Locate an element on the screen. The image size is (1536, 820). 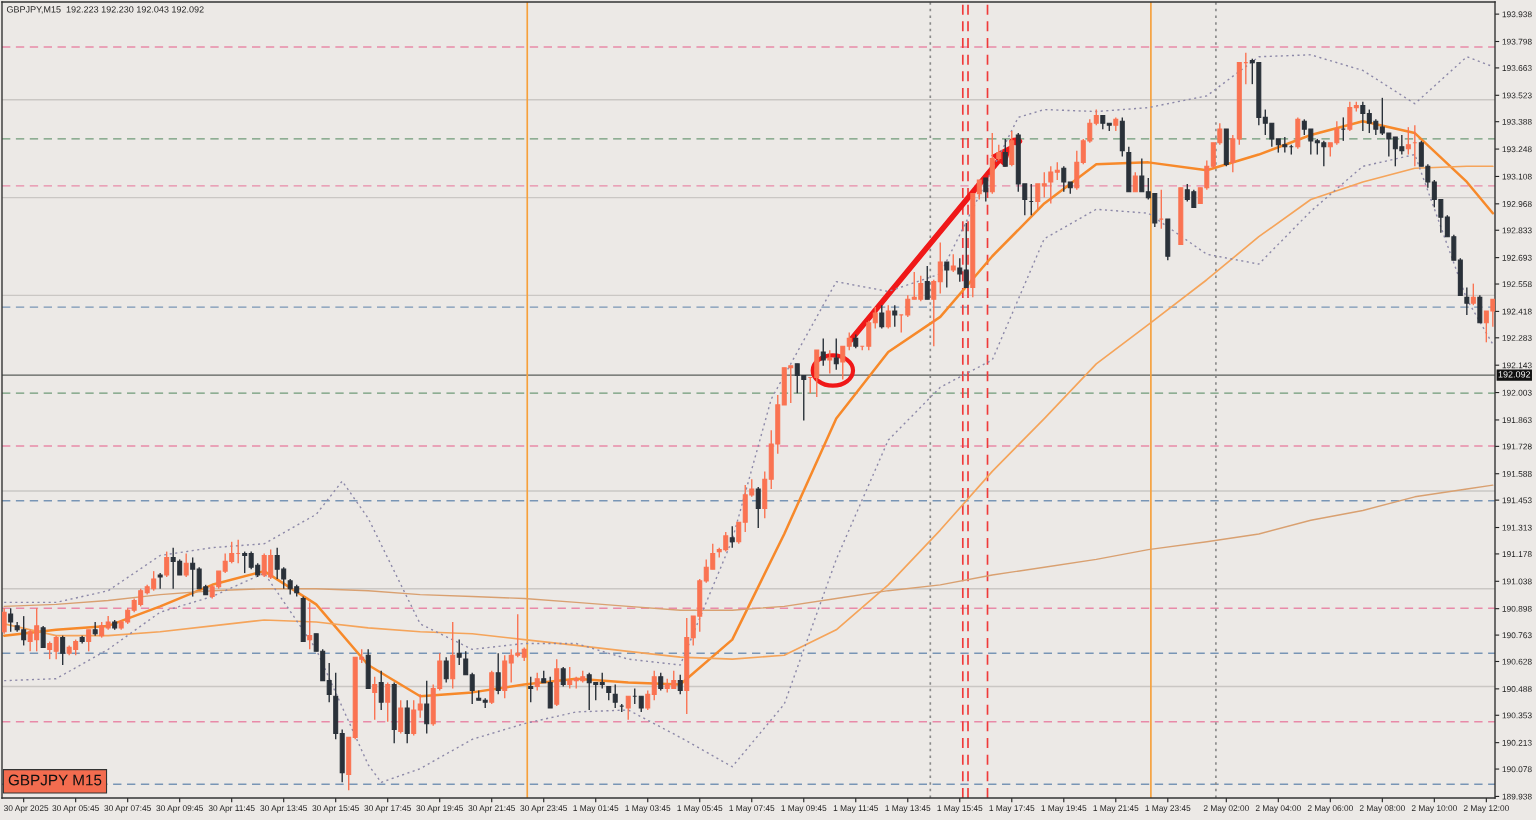
x-tick-label: 2 May 12:00 is located at coordinates (1486, 809).